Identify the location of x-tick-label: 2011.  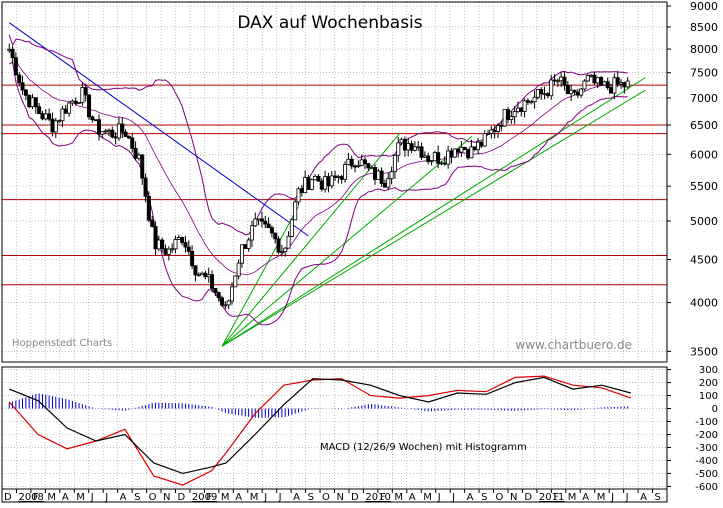
(551, 497).